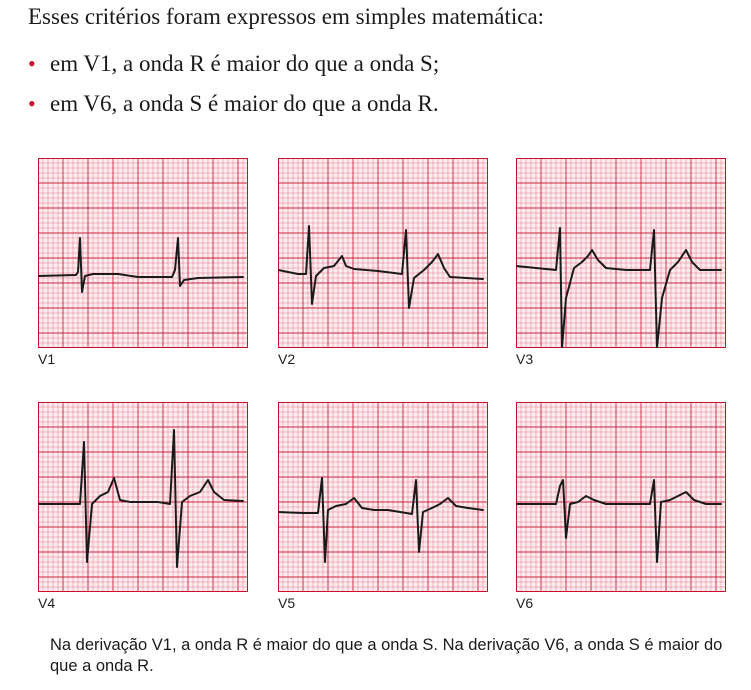 The height and width of the screenshot is (690, 751). I want to click on ecg-panel-v1: V1, so click(143, 263).